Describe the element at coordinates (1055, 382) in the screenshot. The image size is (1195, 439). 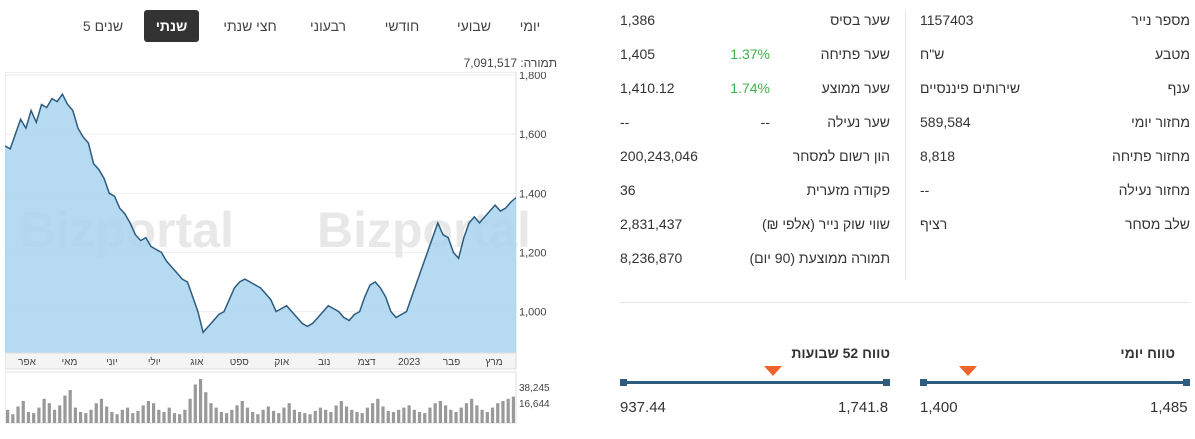
I see `range-daily-bar` at that location.